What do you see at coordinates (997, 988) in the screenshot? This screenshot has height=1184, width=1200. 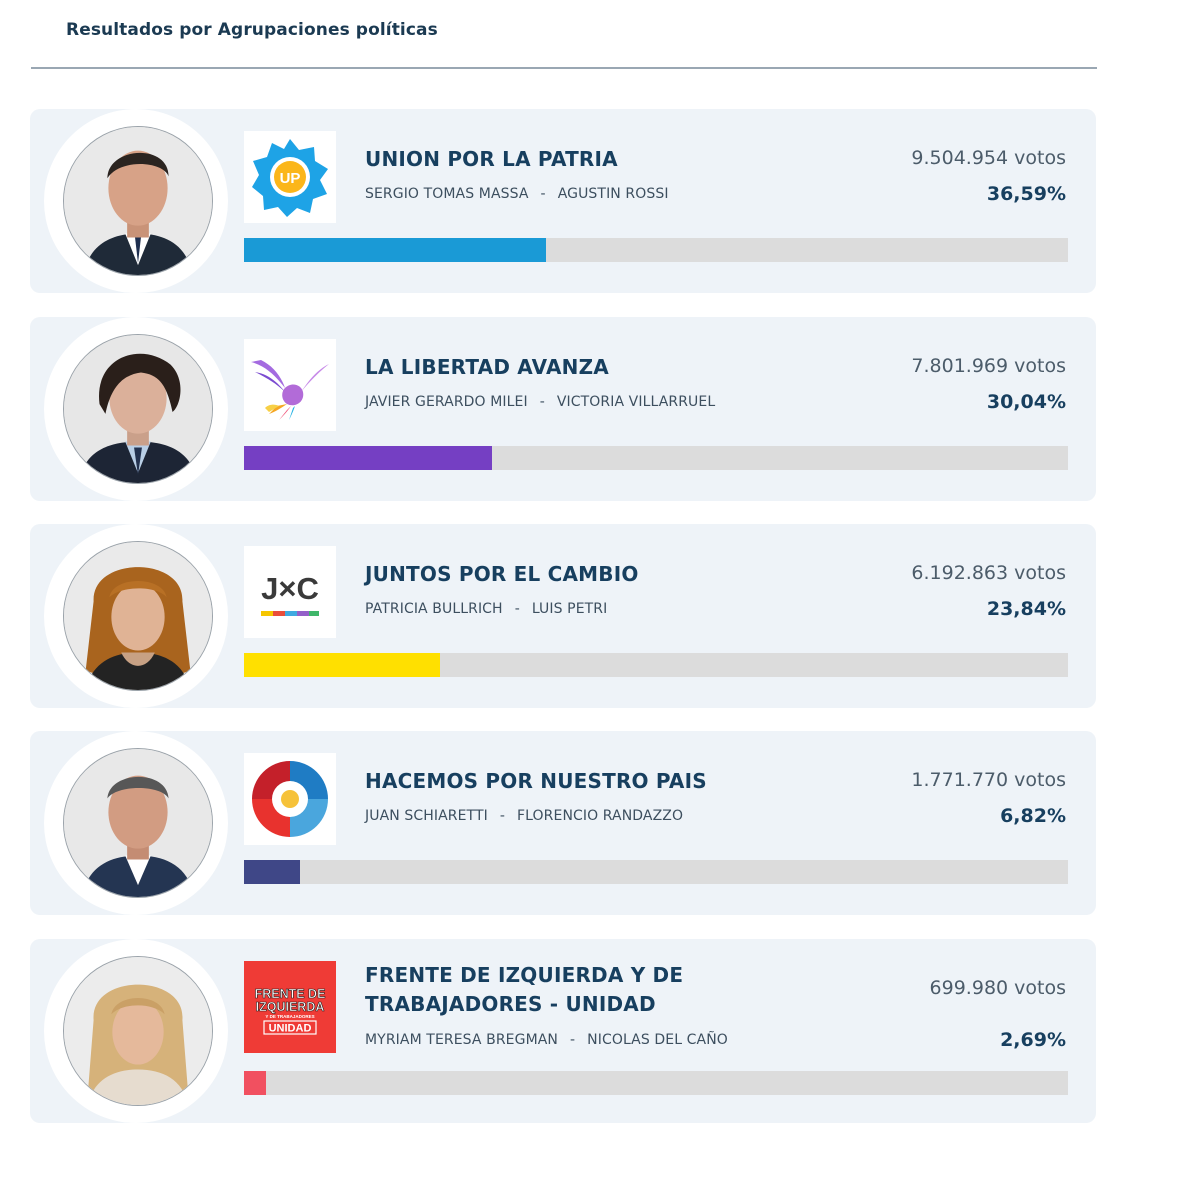 I see `vote-count: 699.980 votos` at bounding box center [997, 988].